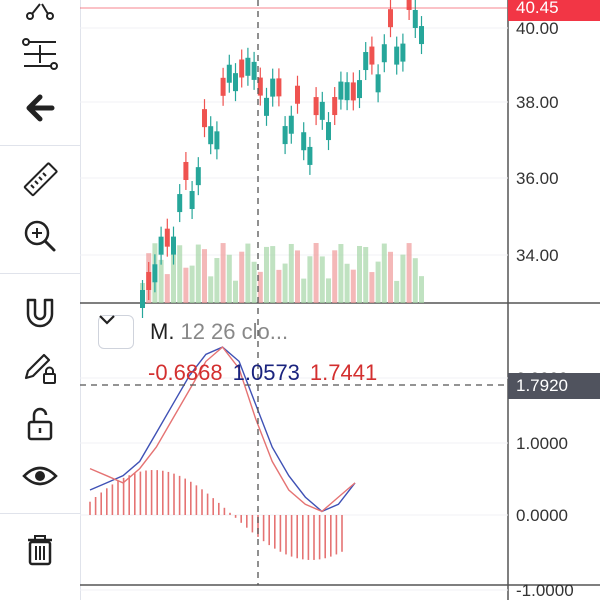 This screenshot has height=600, width=600. I want to click on crosshair-price-tag: 1.7920, so click(554, 386).